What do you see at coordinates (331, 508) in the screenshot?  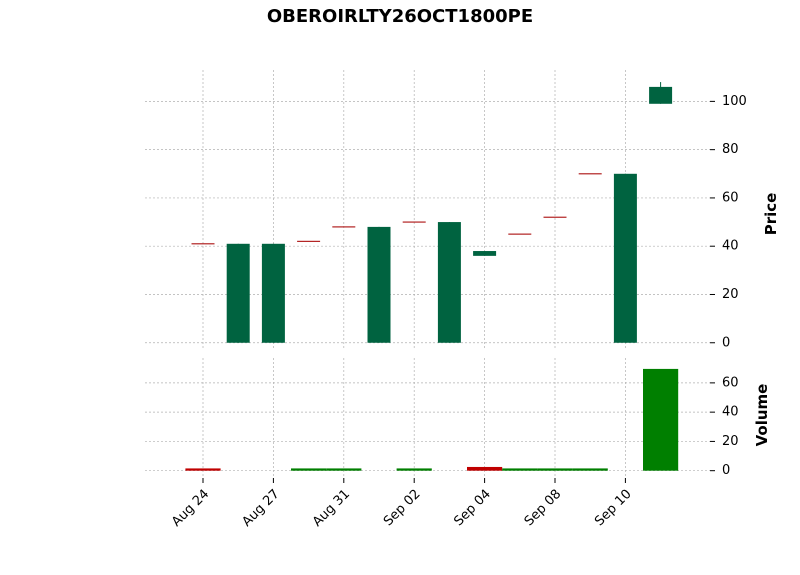 I see `x-tick-label: Aug 31` at bounding box center [331, 508].